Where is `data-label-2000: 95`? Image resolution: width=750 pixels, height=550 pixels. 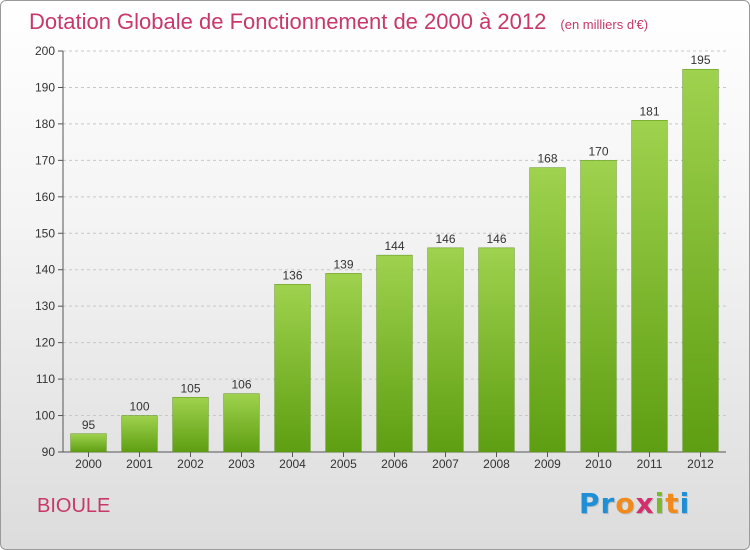
data-label-2000: 95 is located at coordinates (89, 425).